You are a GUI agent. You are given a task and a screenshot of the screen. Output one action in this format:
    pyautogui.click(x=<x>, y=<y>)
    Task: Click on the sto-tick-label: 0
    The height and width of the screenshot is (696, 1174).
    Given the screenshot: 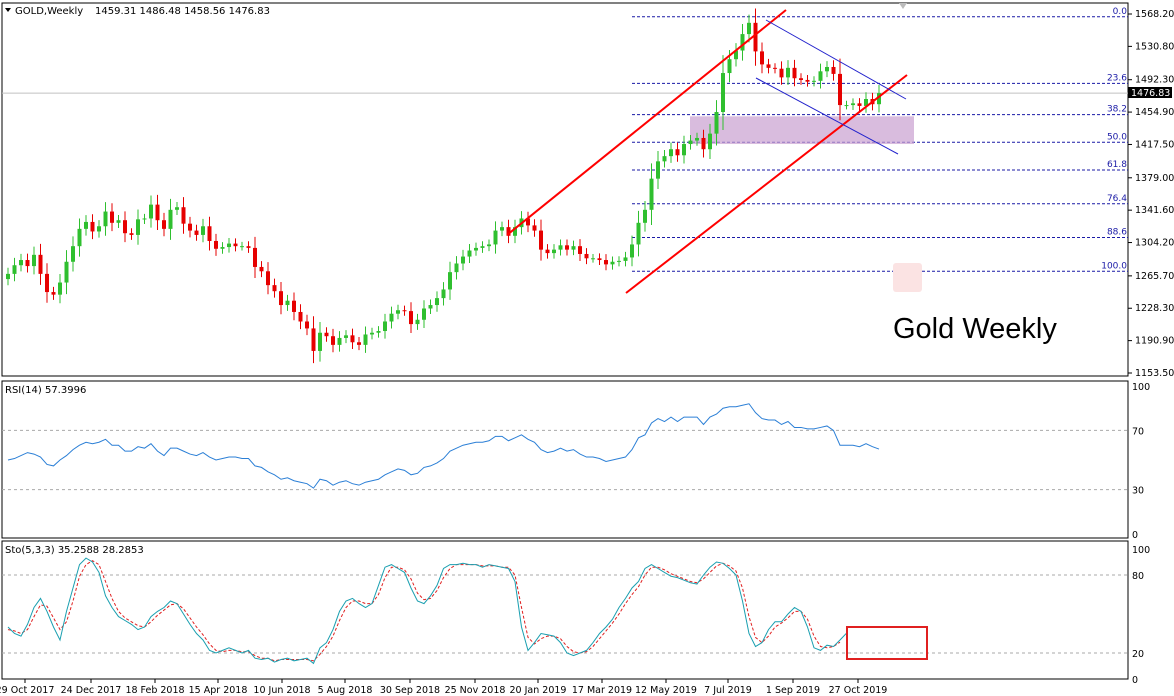 What is the action you would take?
    pyautogui.click(x=1135, y=680)
    